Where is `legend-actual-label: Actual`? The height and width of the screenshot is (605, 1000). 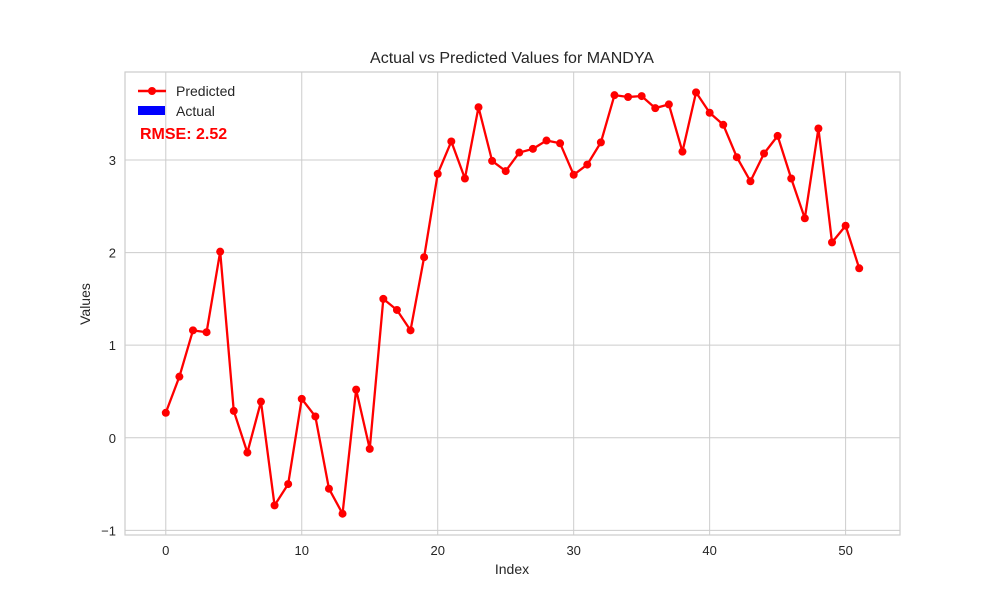 legend-actual-label: Actual is located at coordinates (195, 111).